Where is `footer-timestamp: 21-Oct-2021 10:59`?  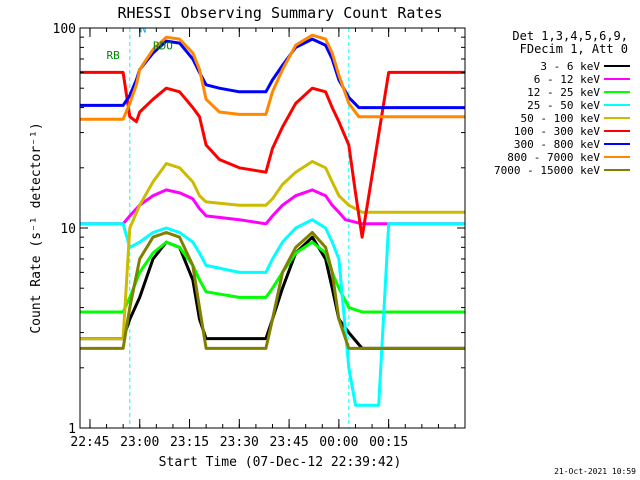 footer-timestamp: 21-Oct-2021 10:59 is located at coordinates (595, 471).